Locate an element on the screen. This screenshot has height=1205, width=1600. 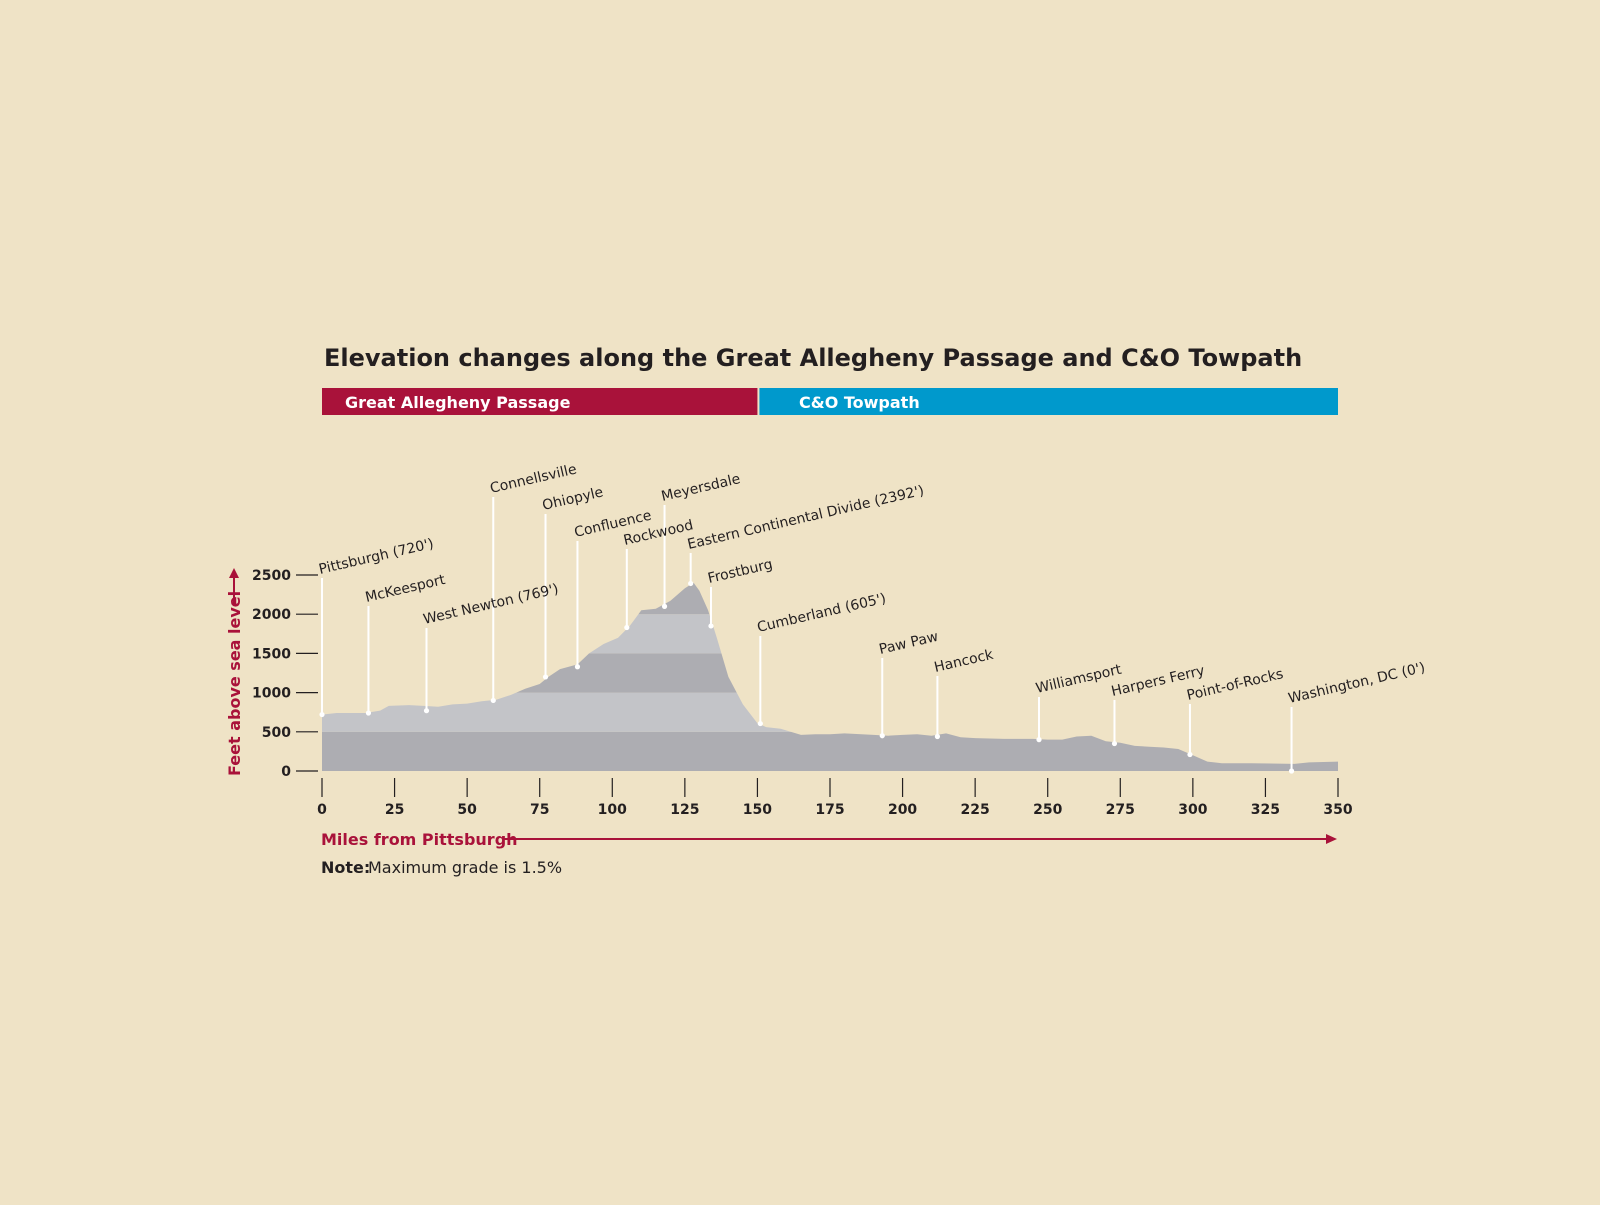
y-tick-label-0: 0 is located at coordinates (286, 772).